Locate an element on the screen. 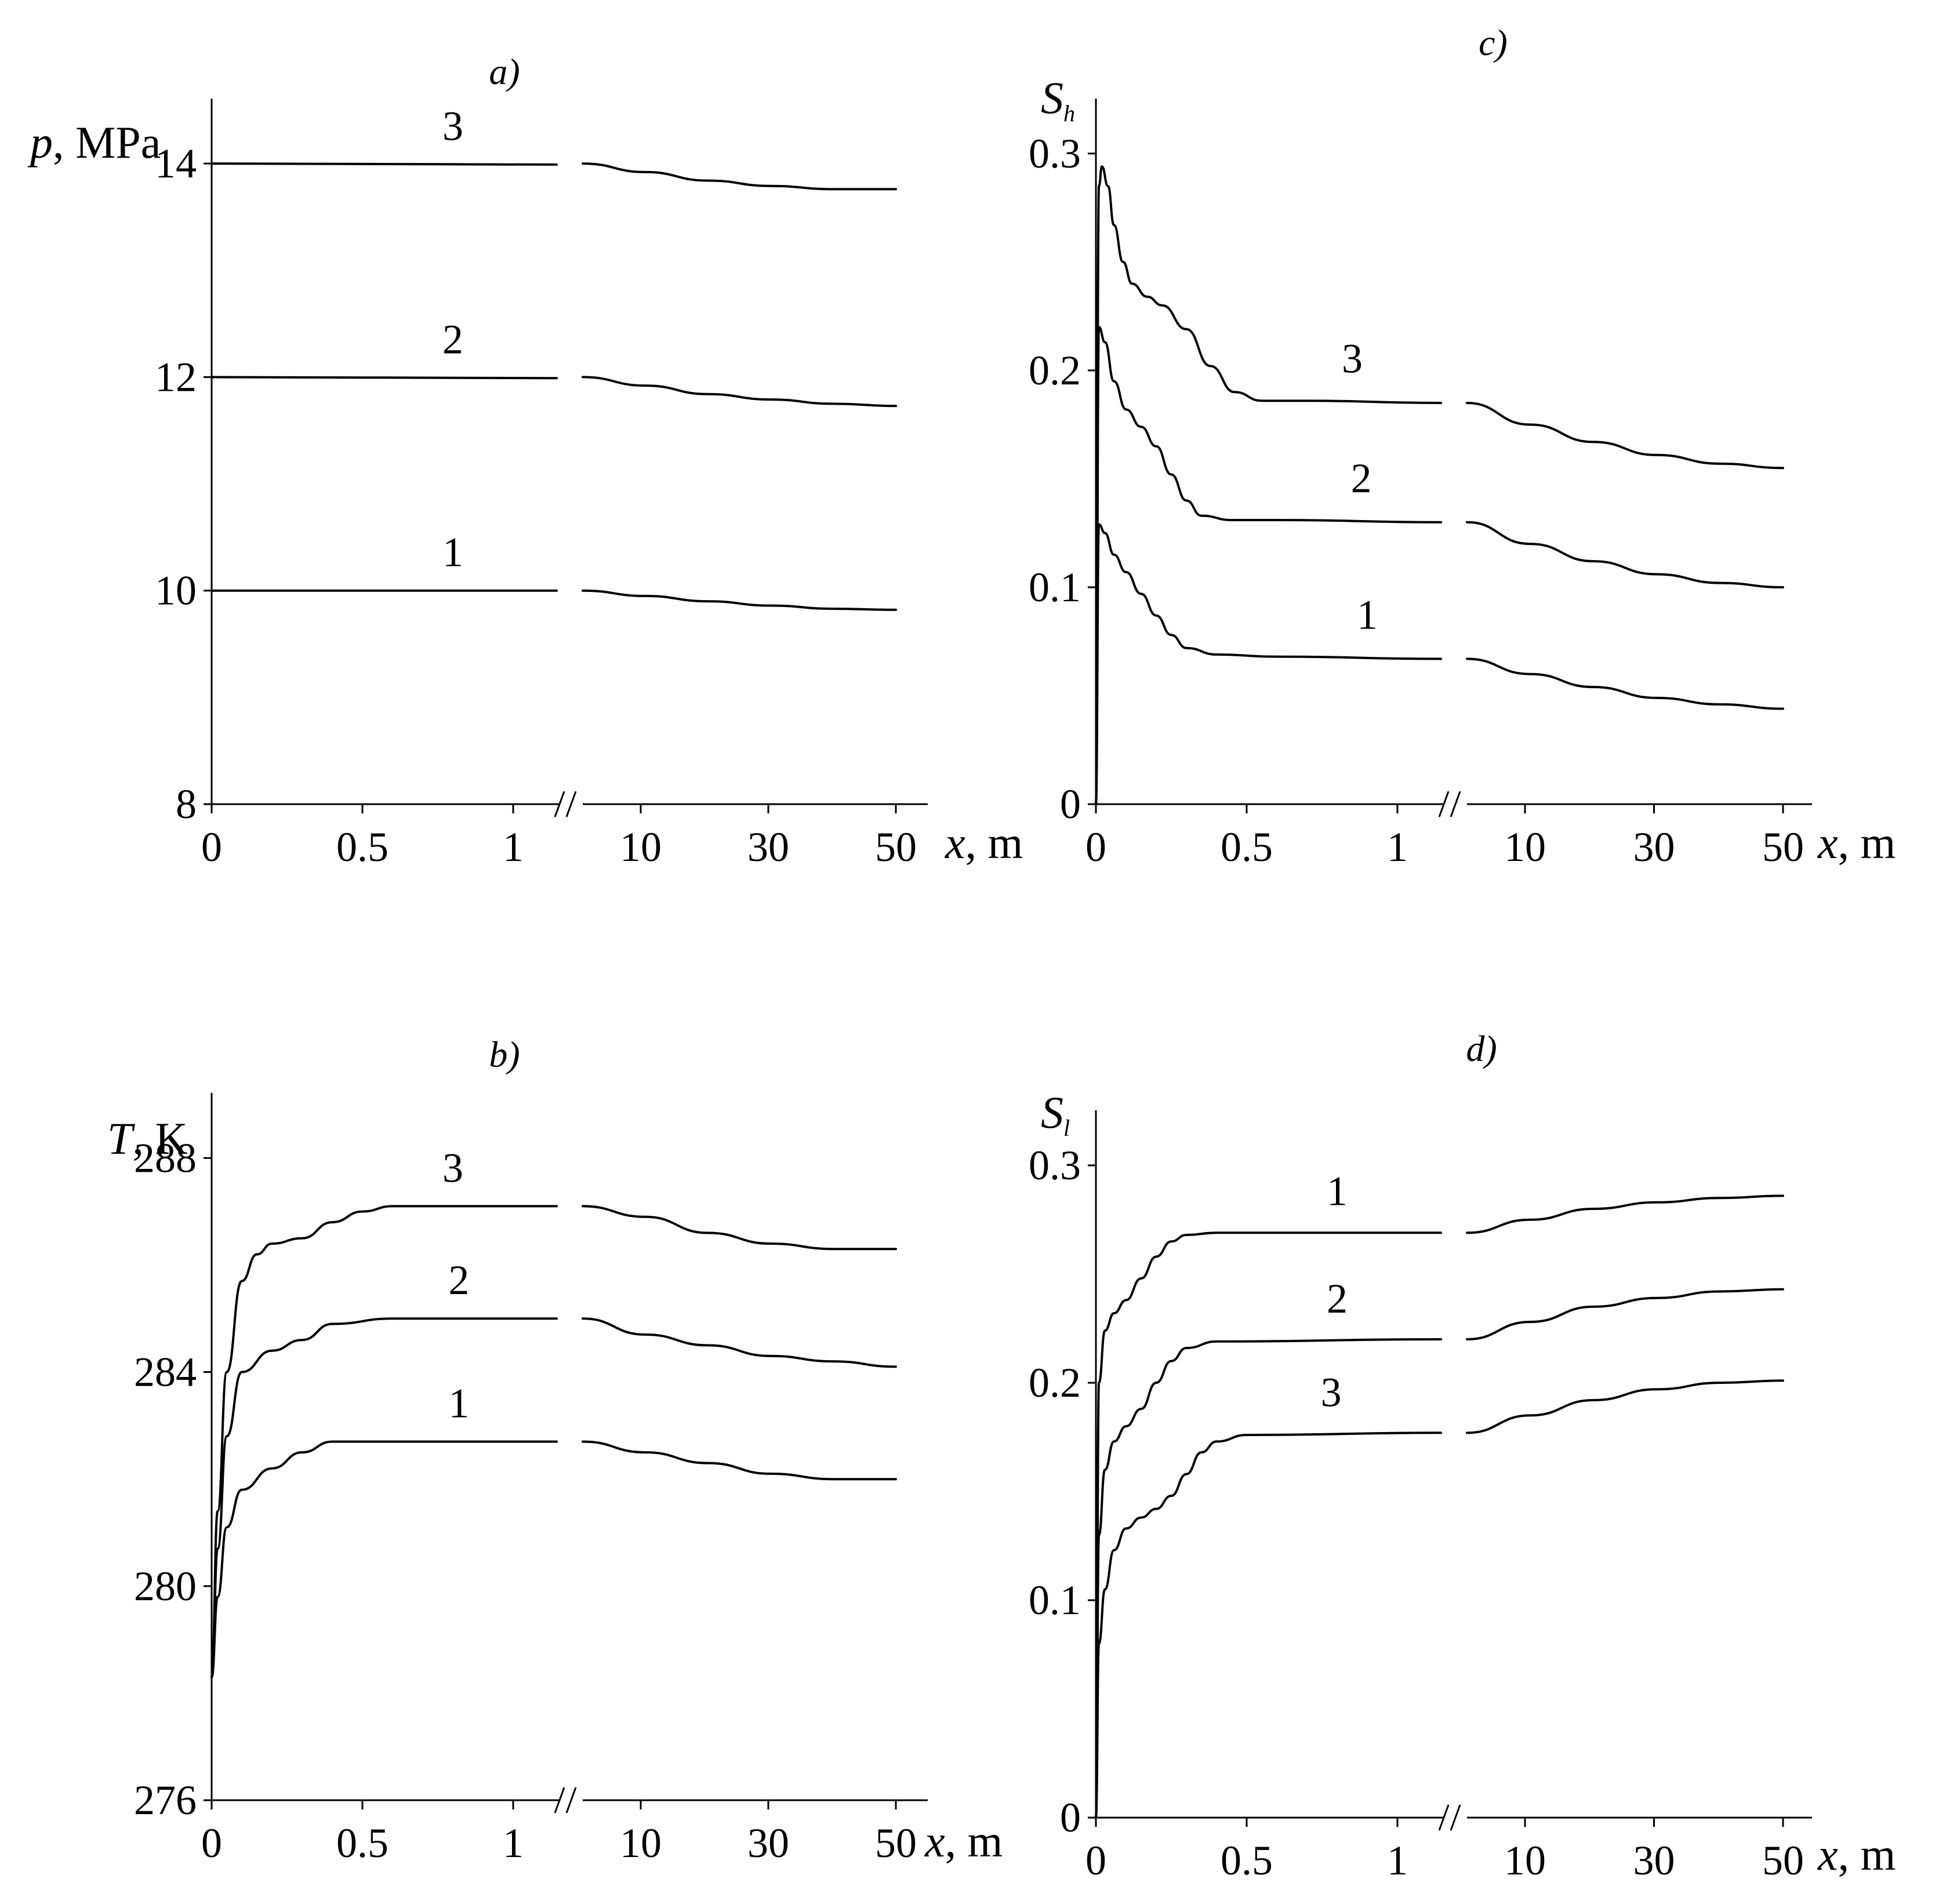  y-tick-label-c: 0.1 is located at coordinates (1055, 587).